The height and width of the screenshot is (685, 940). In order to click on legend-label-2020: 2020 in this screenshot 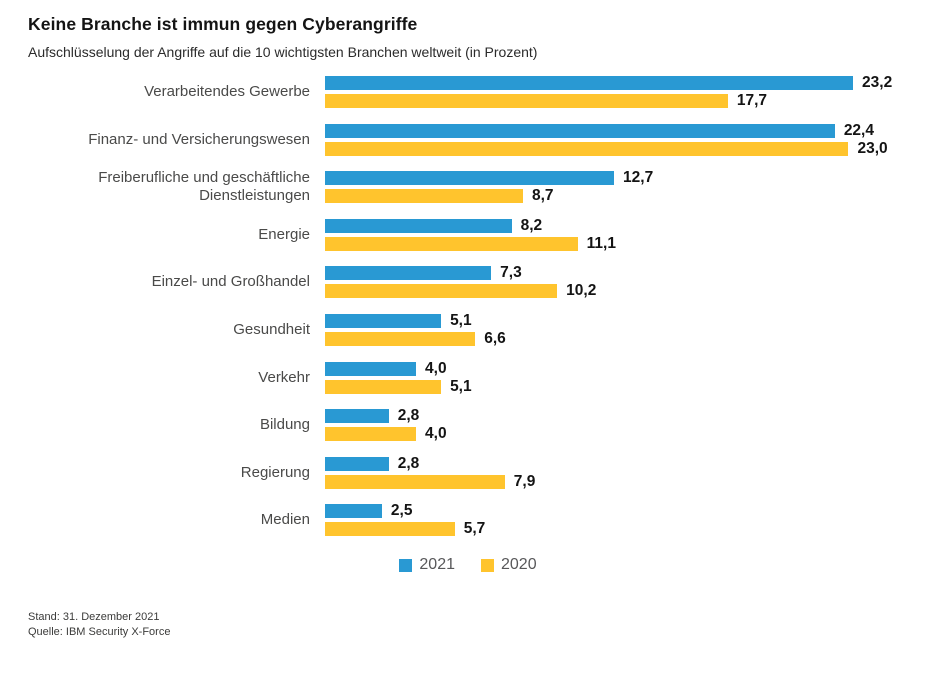, I will do `click(519, 565)`.